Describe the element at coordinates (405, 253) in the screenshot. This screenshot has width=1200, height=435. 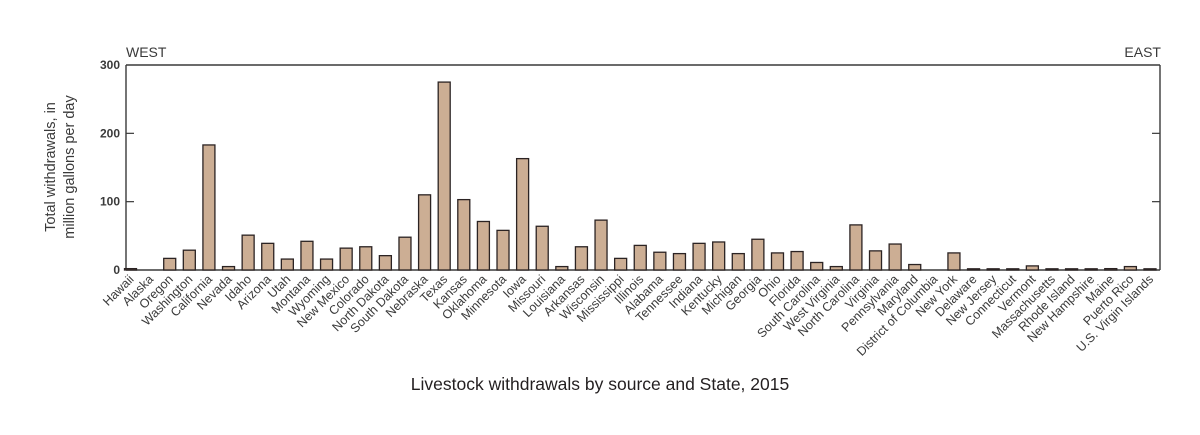
I see `bar-south-dakota` at that location.